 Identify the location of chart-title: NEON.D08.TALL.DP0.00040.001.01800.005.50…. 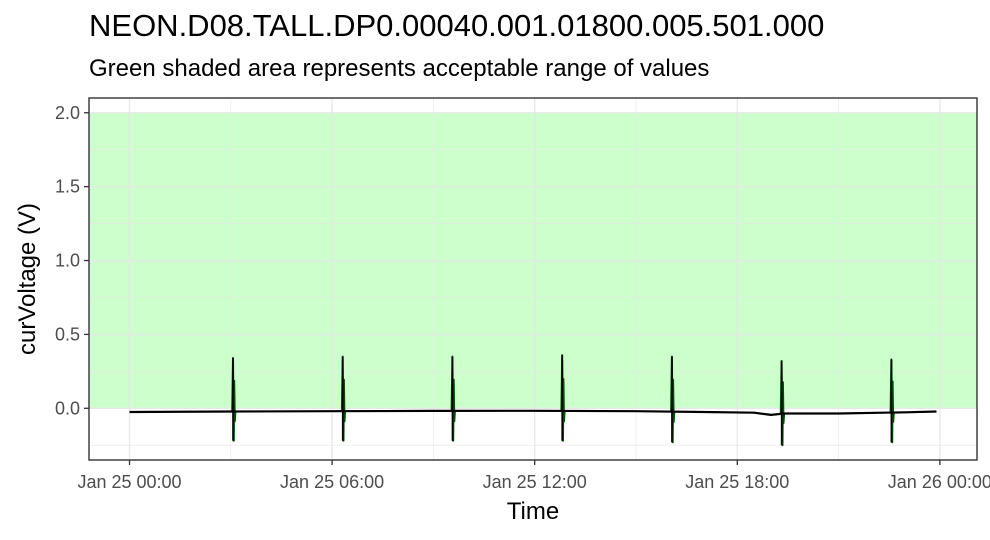
(457, 25).